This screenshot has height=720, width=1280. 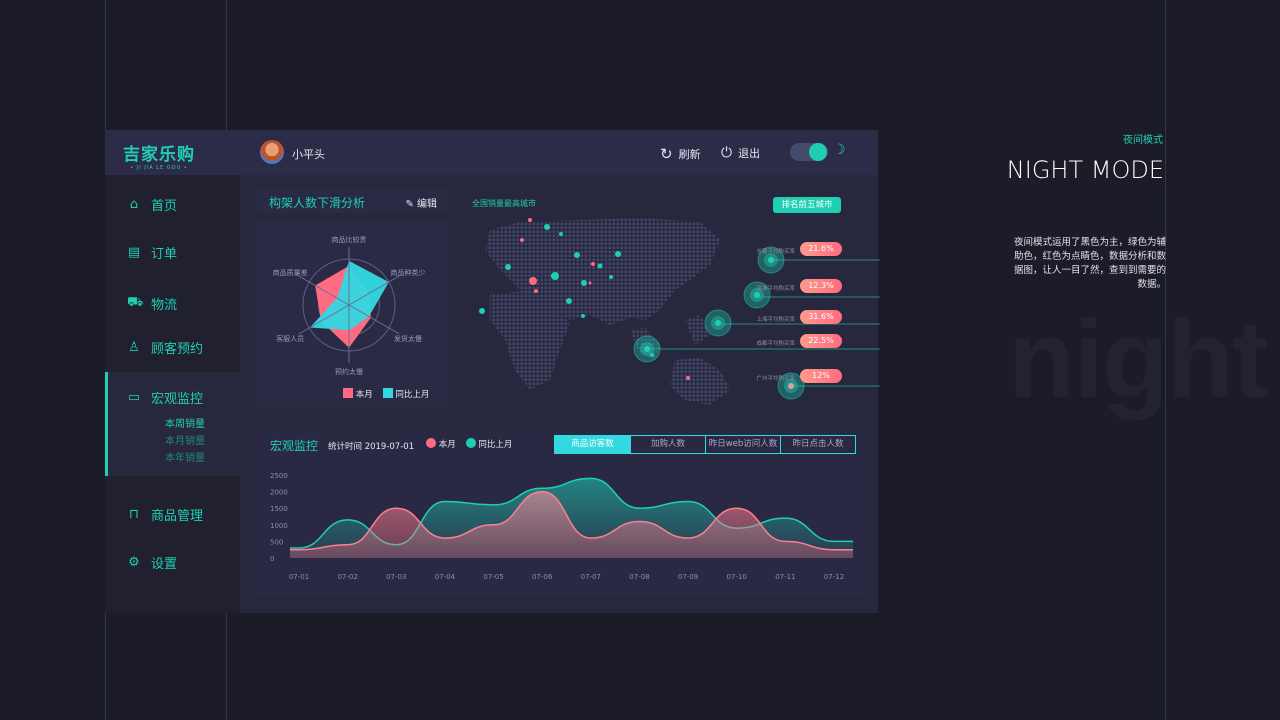 I want to click on city-label: 广州平均购买率, so click(x=775, y=379).